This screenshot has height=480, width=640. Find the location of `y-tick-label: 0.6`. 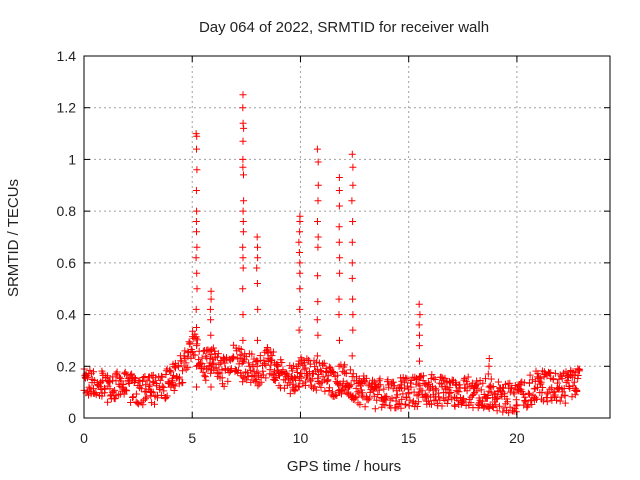

y-tick-label: 0.6 is located at coordinates (67, 263).